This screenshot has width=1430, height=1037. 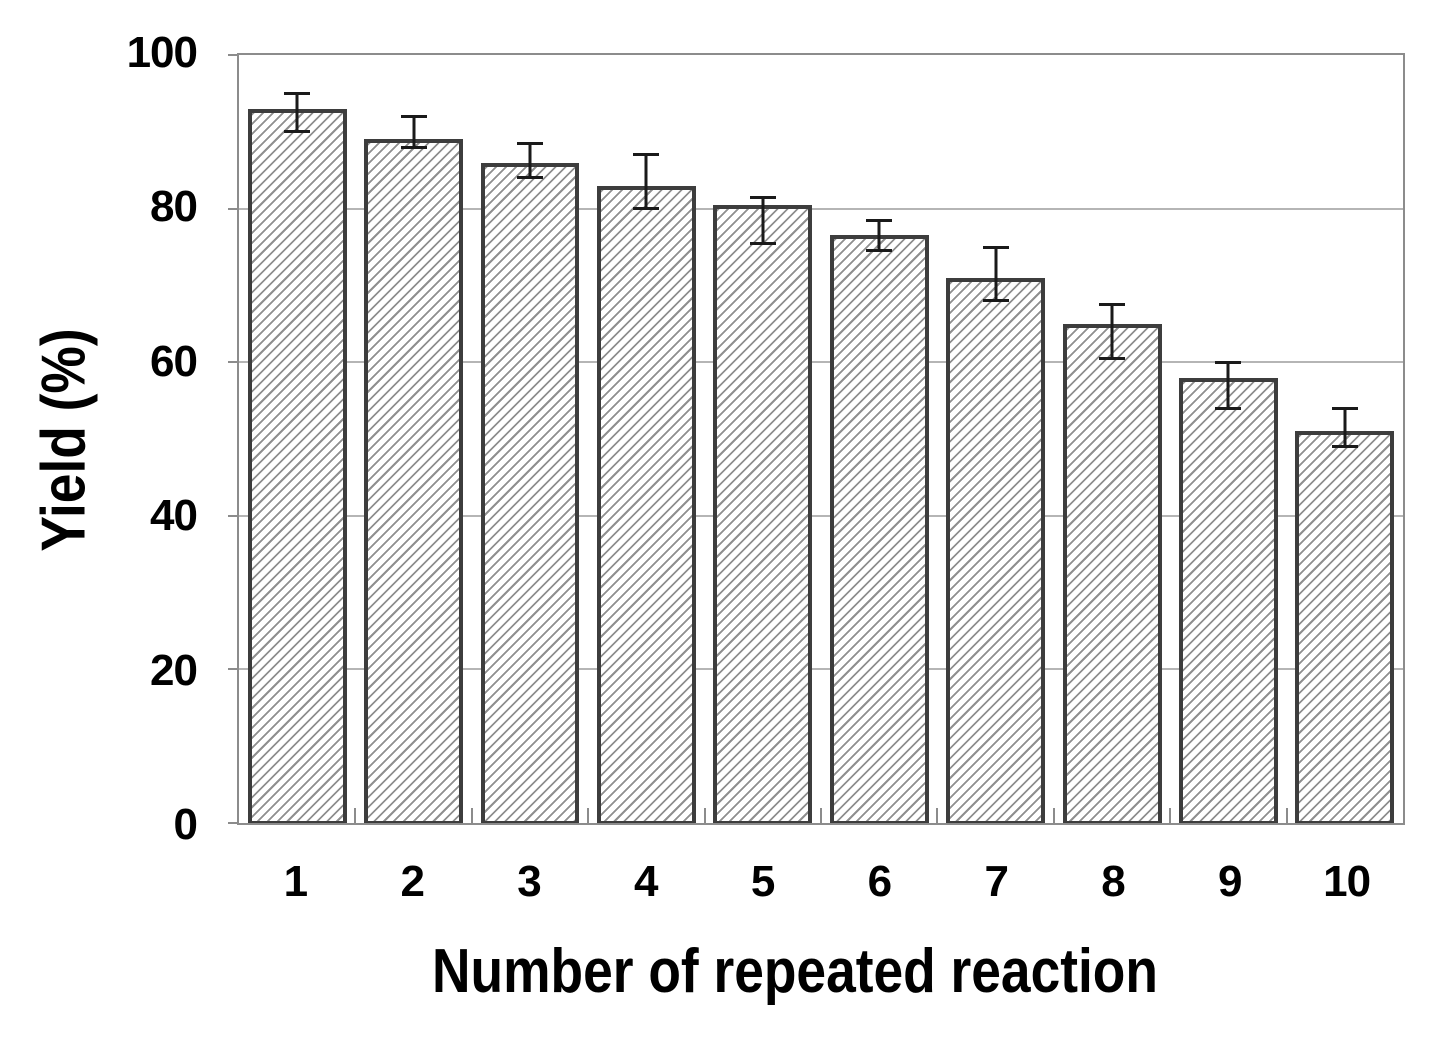 I want to click on y-tick-label-80: 80, so click(x=174, y=207).